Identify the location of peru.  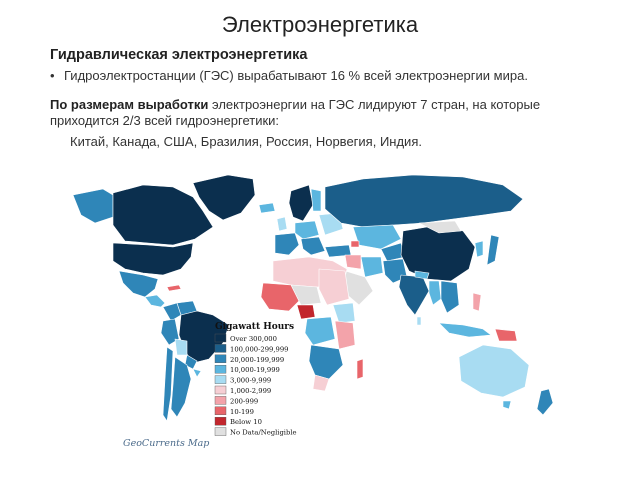
(170, 332).